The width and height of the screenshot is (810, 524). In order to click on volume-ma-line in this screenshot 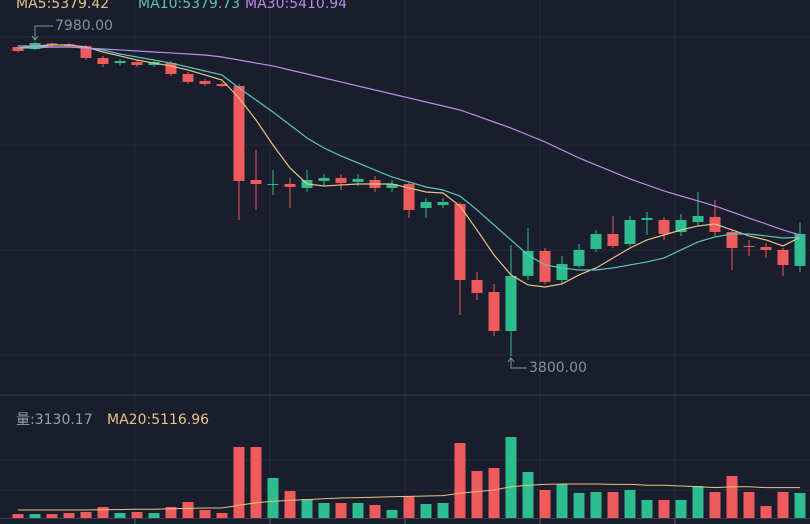, I will do `click(409, 497)`.